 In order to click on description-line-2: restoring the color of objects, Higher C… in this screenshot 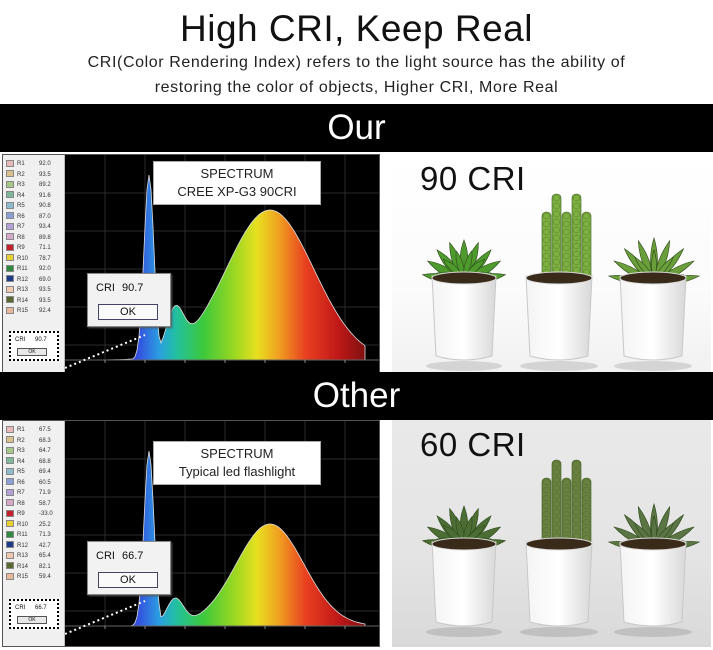, I will do `click(356, 87)`.